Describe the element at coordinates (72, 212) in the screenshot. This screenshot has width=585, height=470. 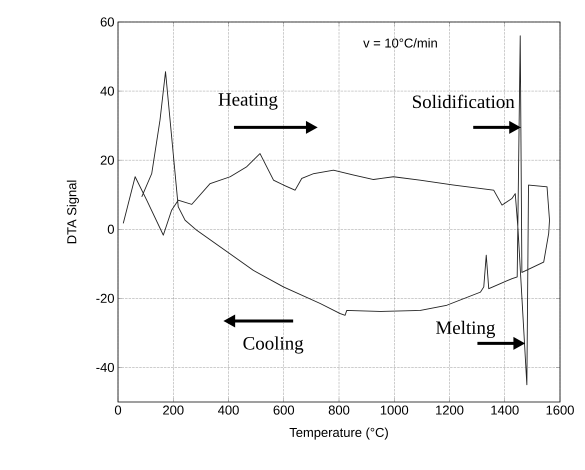
I see `y-axis-title: DTA Signal` at that location.